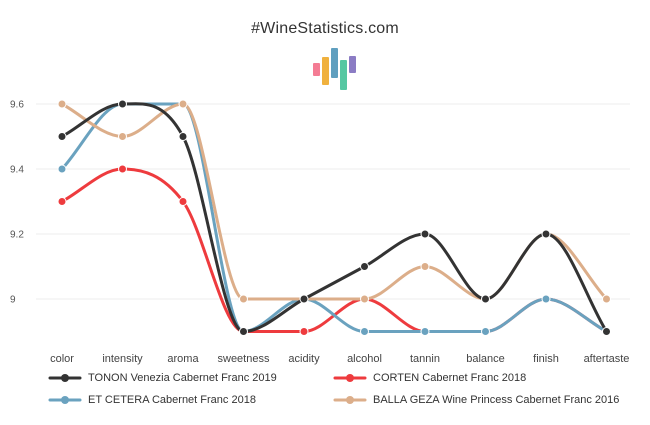 The height and width of the screenshot is (425, 650). What do you see at coordinates (546, 359) in the screenshot?
I see `x-tick-label: finish` at bounding box center [546, 359].